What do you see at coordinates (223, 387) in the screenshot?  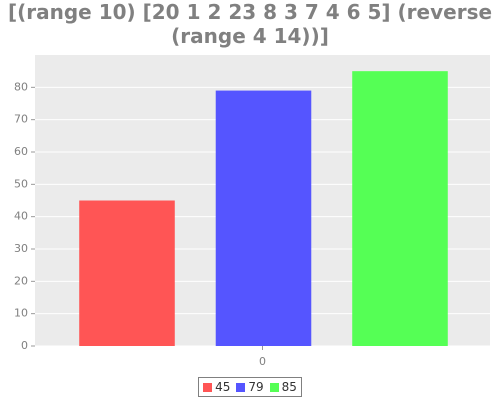 I see `legend-label: 45` at bounding box center [223, 387].